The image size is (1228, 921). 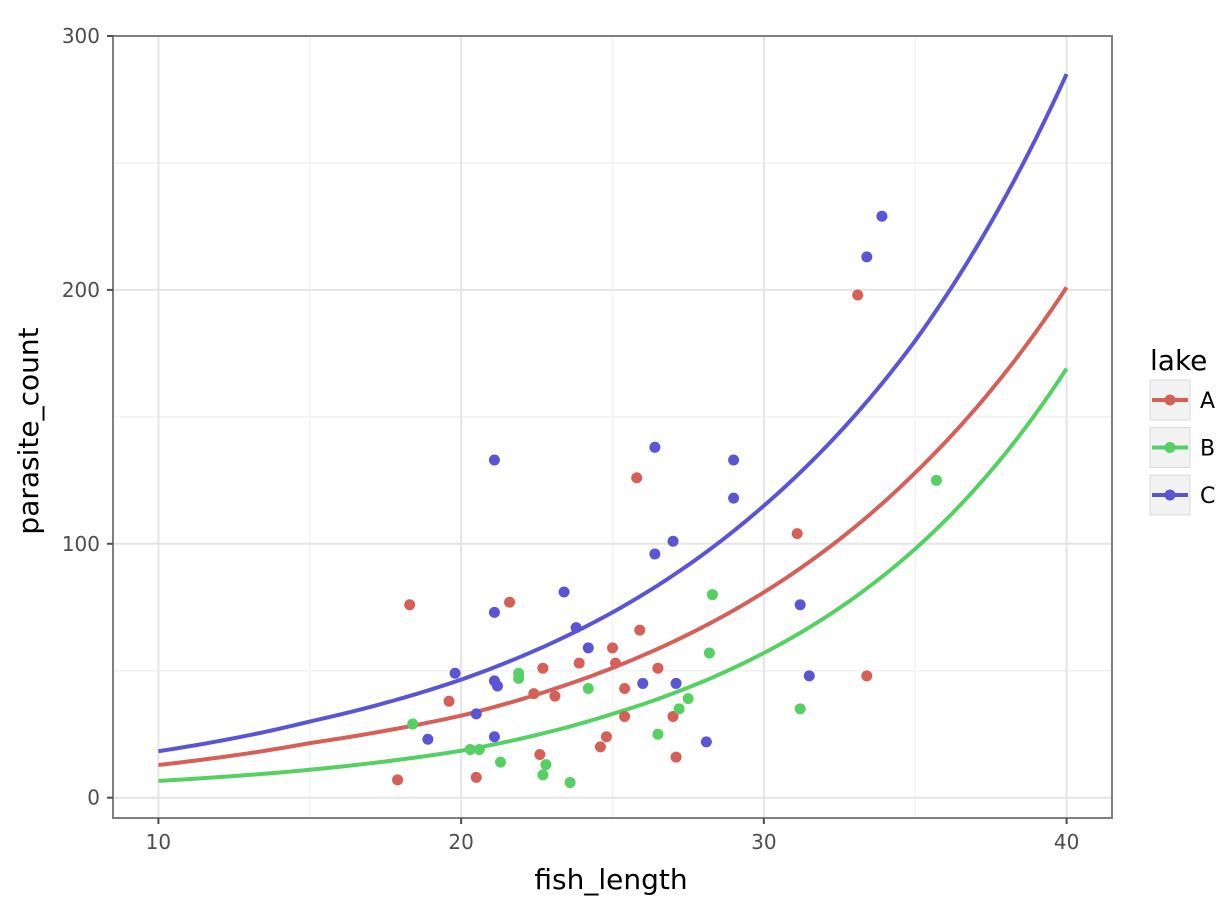 What do you see at coordinates (1207, 449) in the screenshot?
I see `legend-label-B: B` at bounding box center [1207, 449].